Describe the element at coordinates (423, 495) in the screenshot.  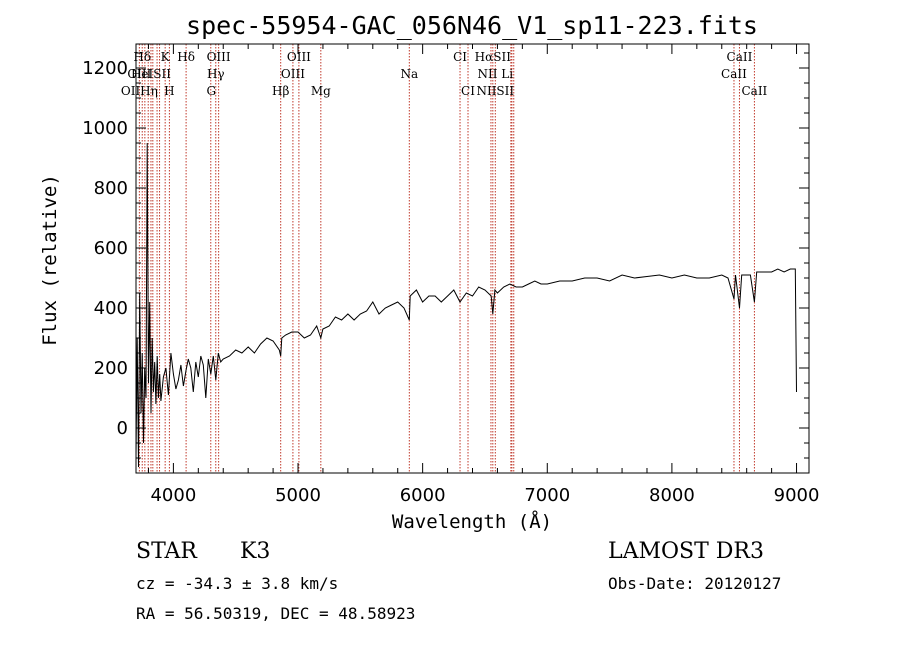
I see `x-tick-label: 6000` at that location.